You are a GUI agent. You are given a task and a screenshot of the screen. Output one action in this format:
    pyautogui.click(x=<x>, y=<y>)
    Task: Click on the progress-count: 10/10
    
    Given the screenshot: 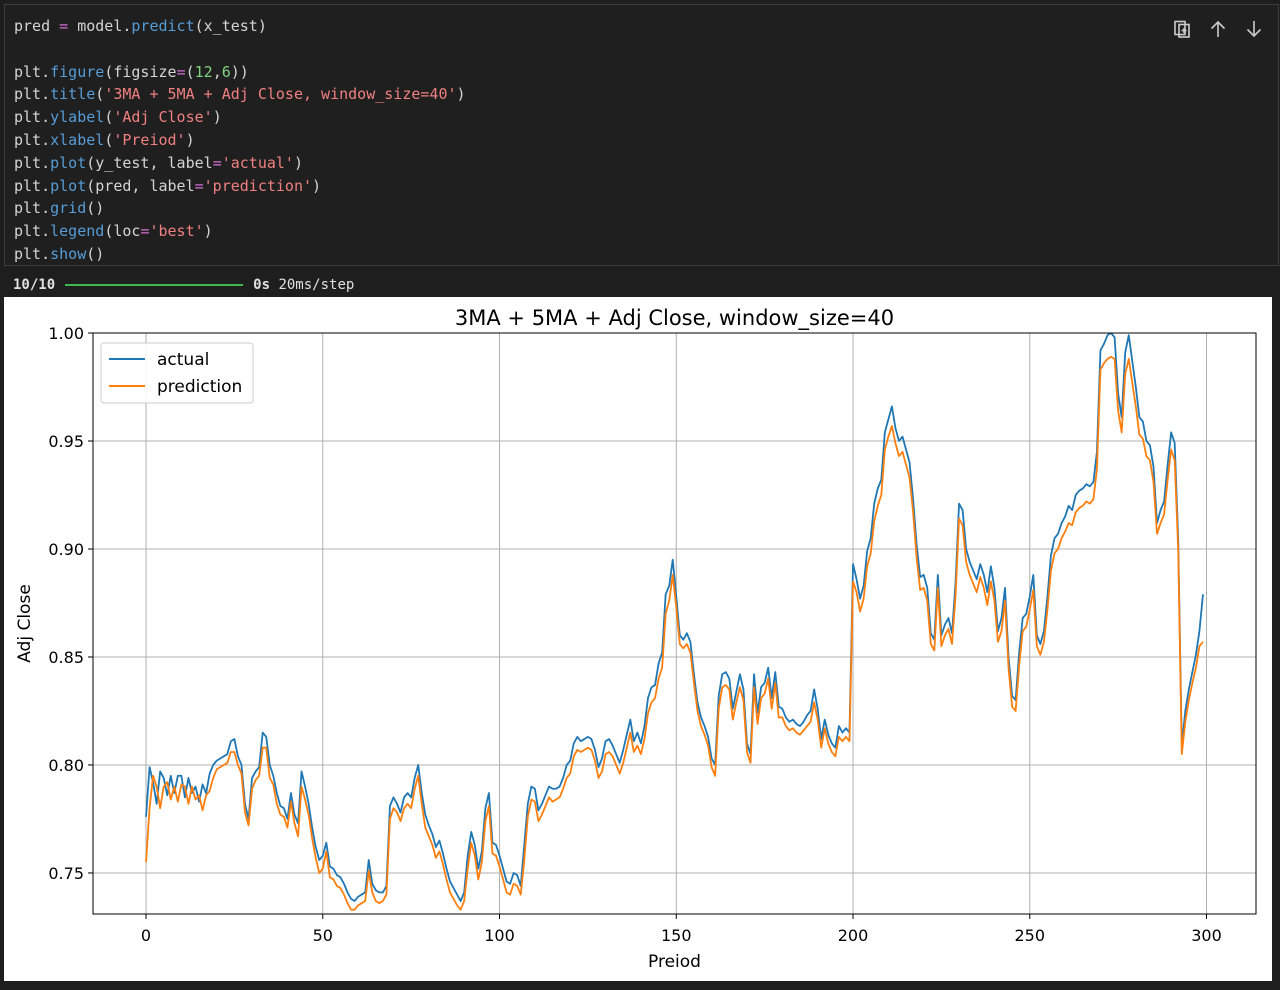 What is the action you would take?
    pyautogui.click(x=34, y=285)
    